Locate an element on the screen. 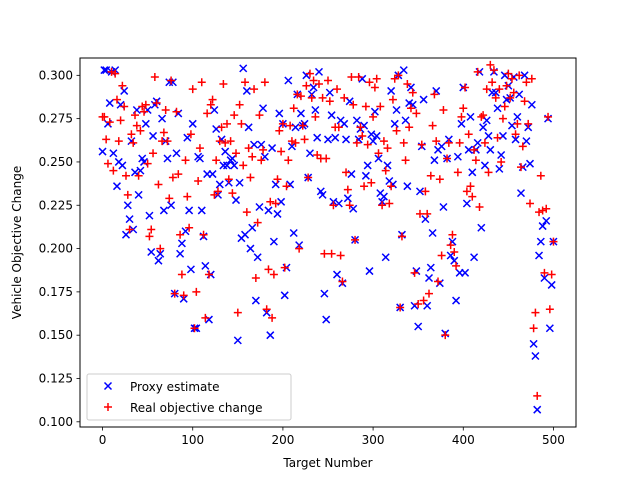 The height and width of the screenshot is (480, 640). x-axis-ticks: 0 100 200 300 400 500 is located at coordinates (332, 437).